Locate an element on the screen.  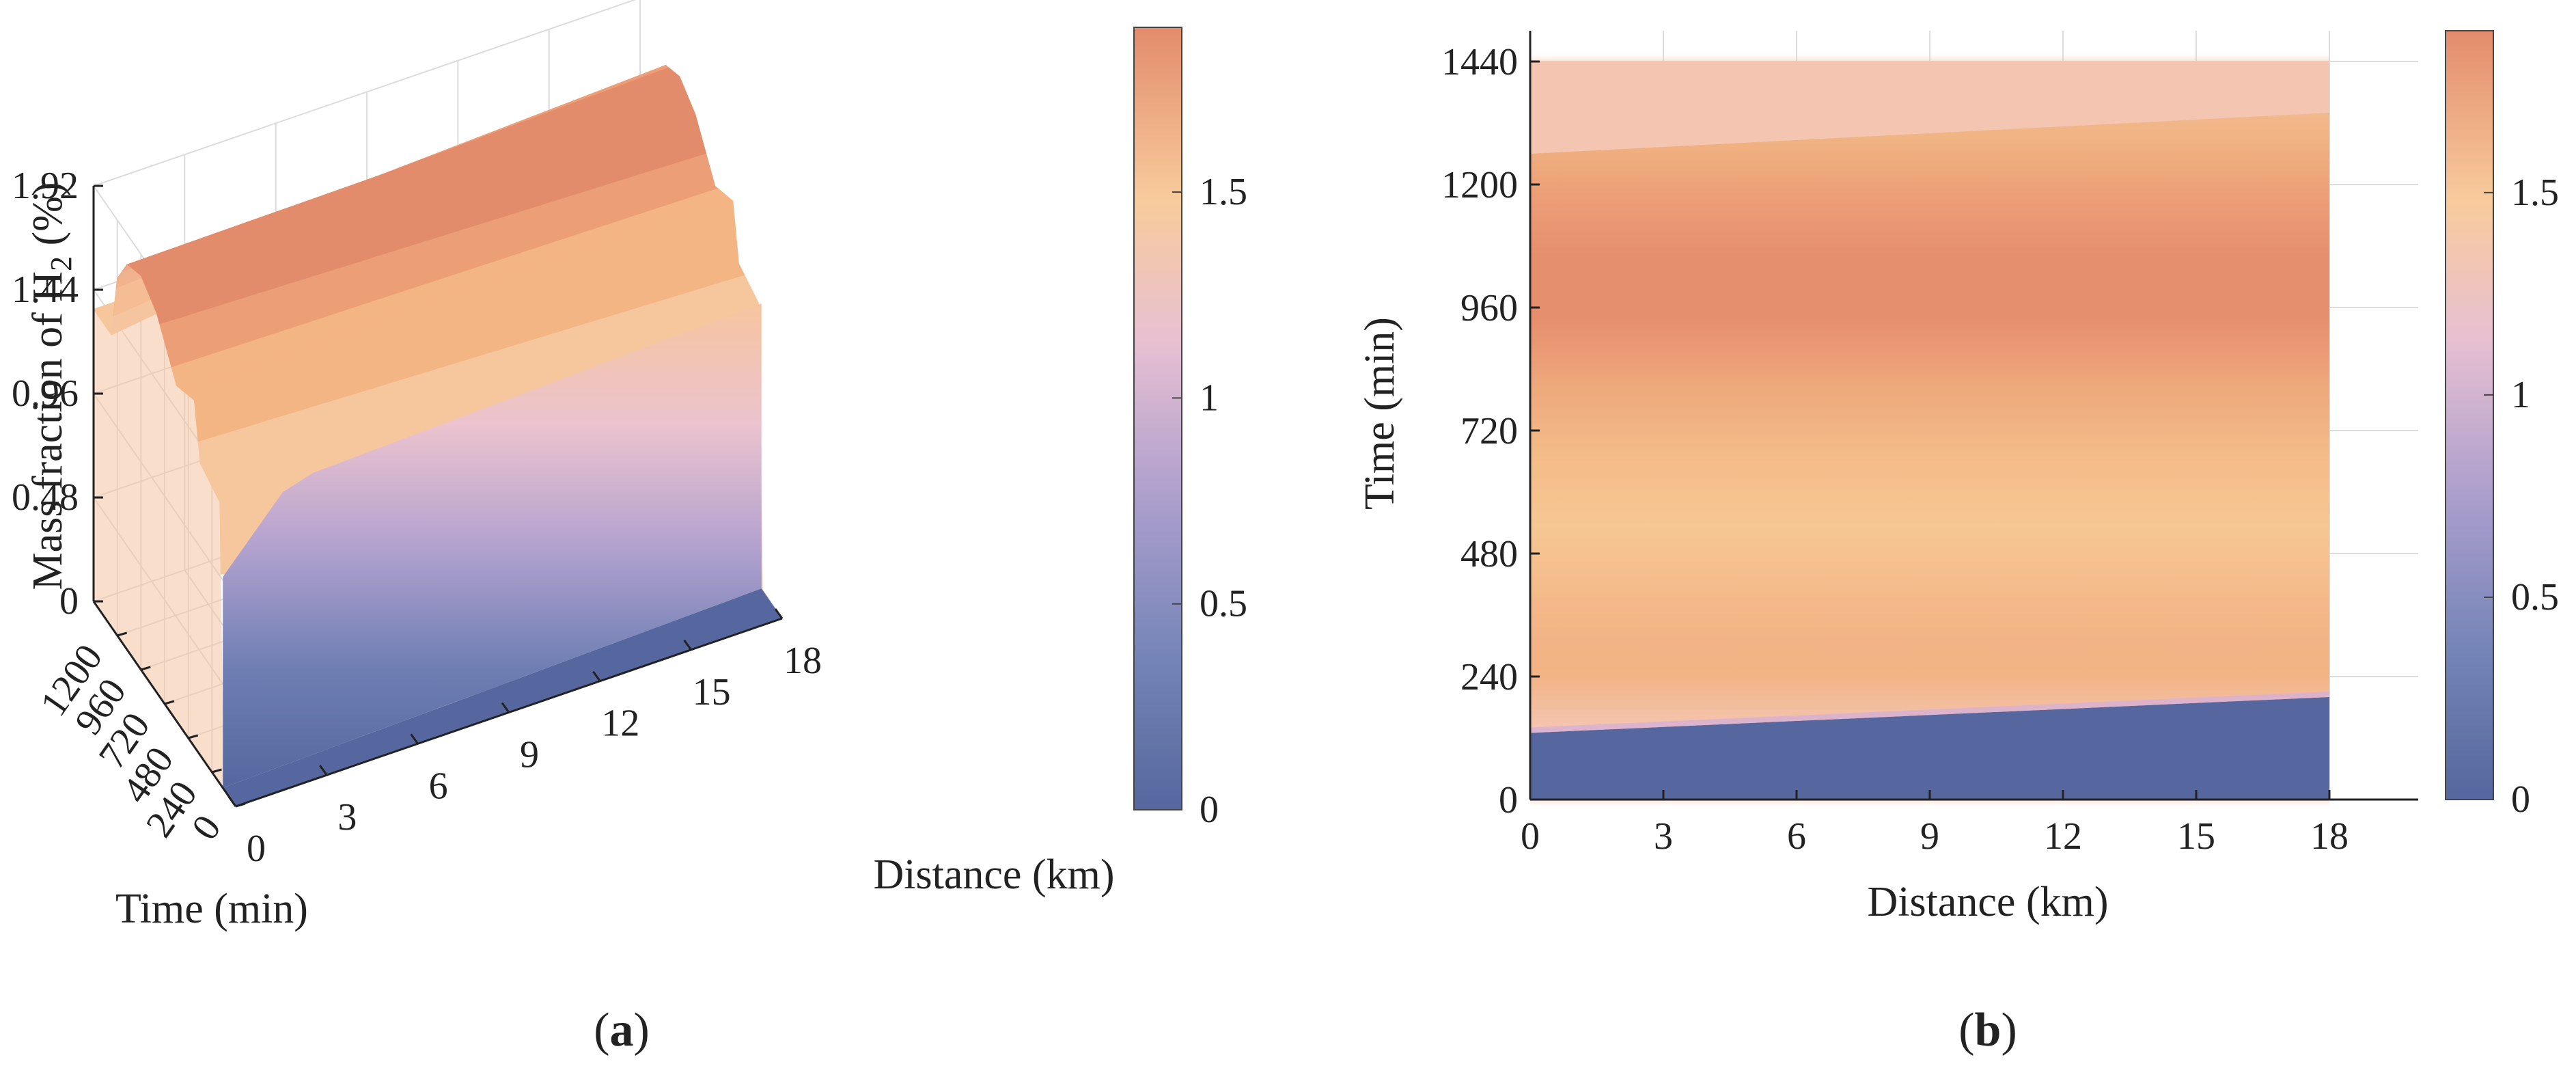
surface-front-curtain is located at coordinates (493, 545).